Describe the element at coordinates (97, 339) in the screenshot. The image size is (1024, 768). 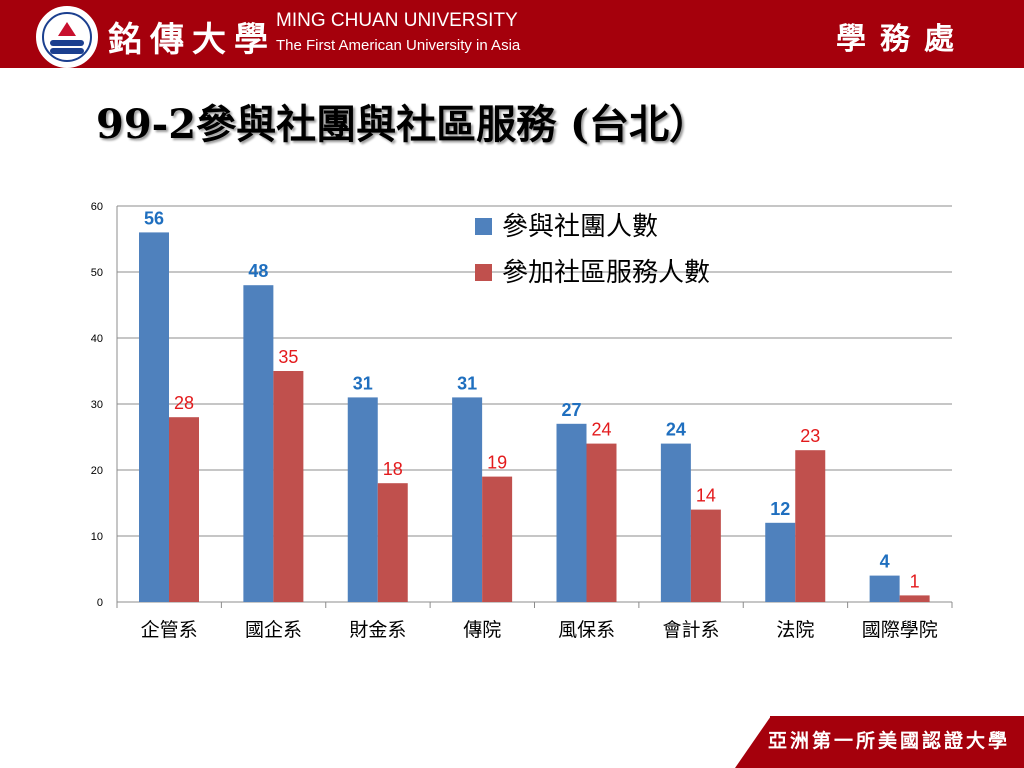
I see `y-tick-label: 40` at that location.